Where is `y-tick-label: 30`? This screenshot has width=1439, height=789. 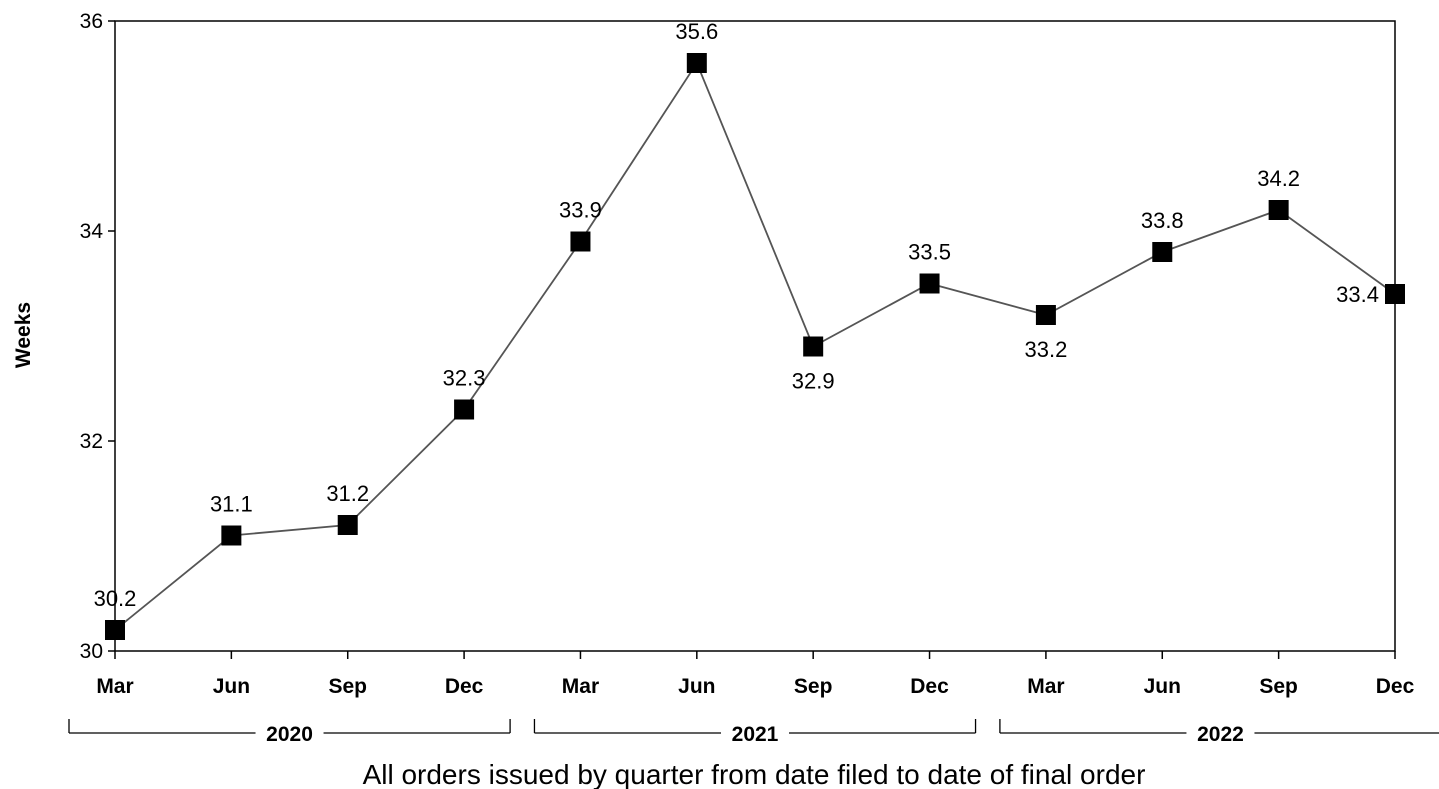
y-tick-label: 30 is located at coordinates (91, 651).